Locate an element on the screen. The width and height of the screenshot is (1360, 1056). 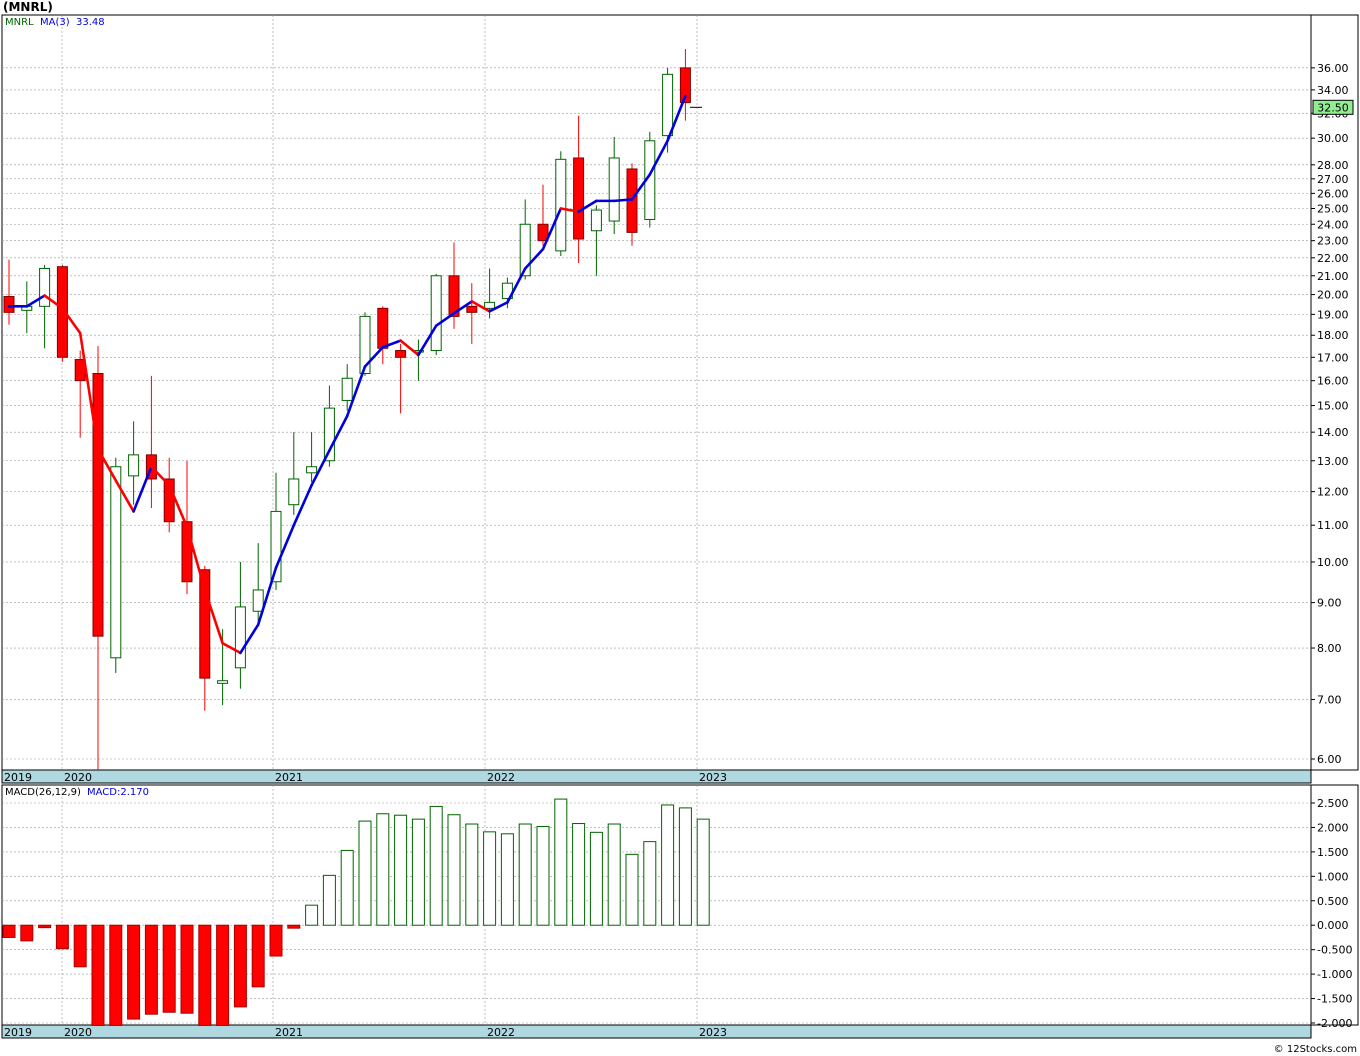
price-tick-label: 10.00 is located at coordinates (1333, 562).